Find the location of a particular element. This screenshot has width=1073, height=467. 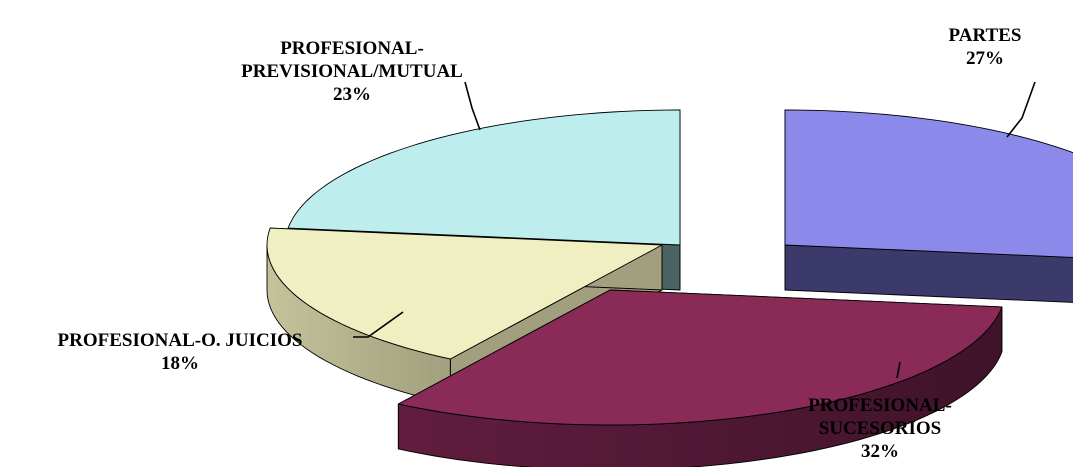

slice-name-label: PREVISIONAL/MUTUAL is located at coordinates (352, 71).